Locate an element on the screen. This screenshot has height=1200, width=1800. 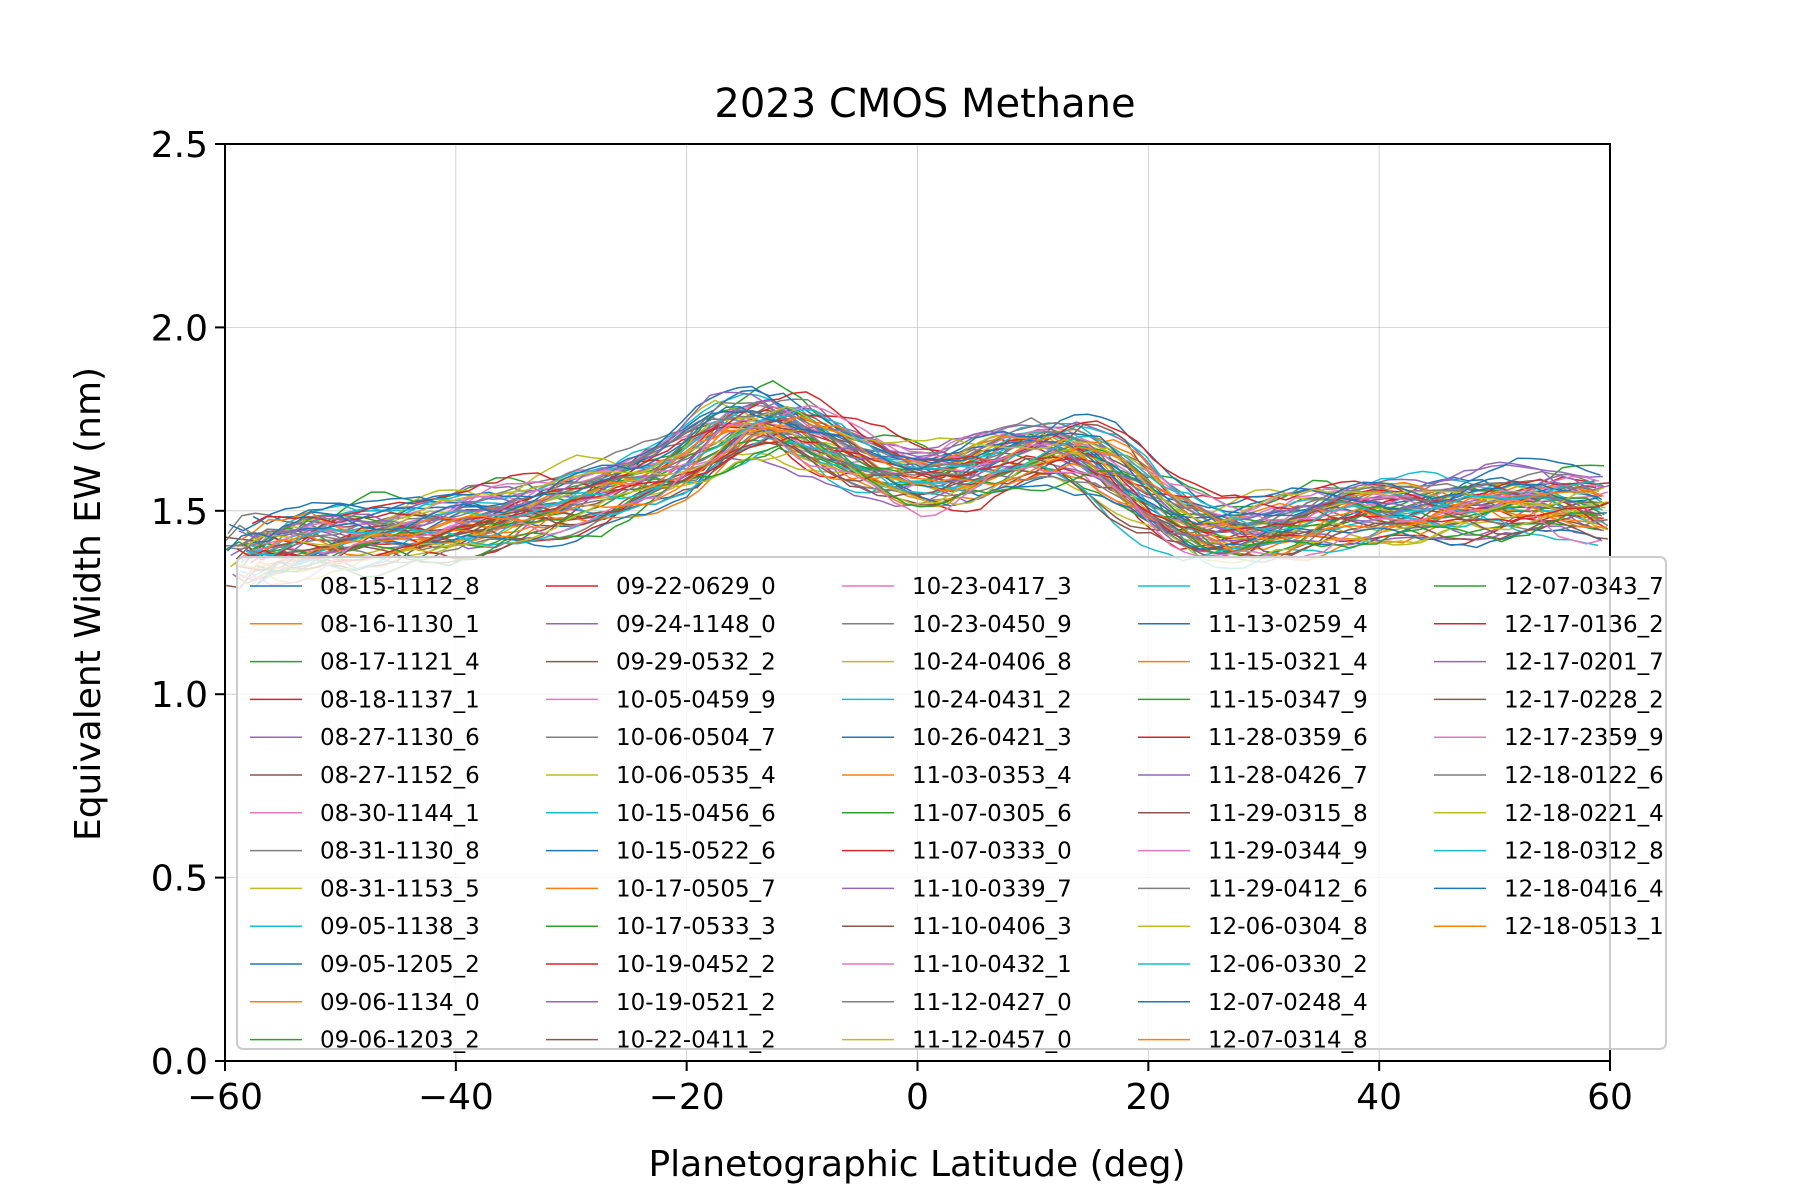
y-tick-label: 1.0 is located at coordinates (179, 695).